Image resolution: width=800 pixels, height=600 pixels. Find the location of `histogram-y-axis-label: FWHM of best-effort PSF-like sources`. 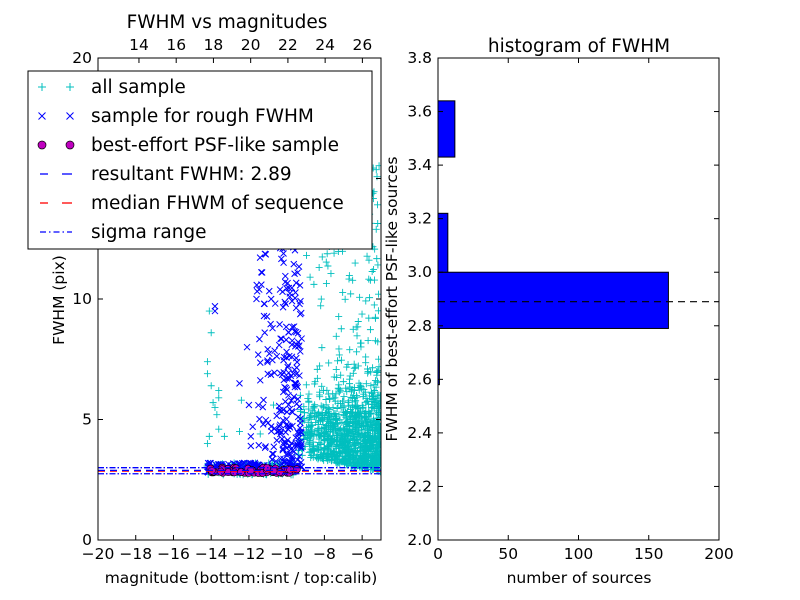

histogram-y-axis-label: FWHM of best-effort PSF-like sources is located at coordinates (392, 298).